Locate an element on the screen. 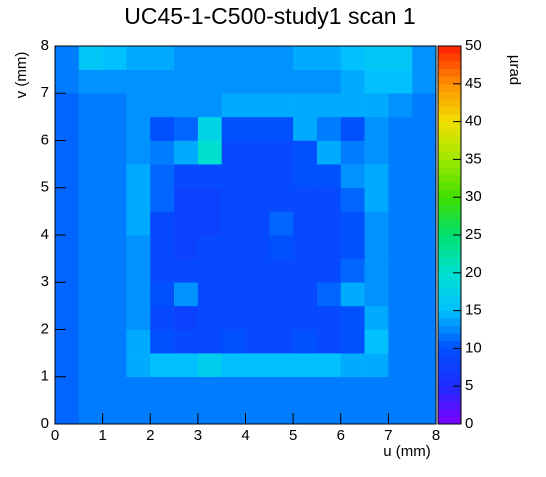 The height and width of the screenshot is (477, 546). colorbar-tick-label: 45 is located at coordinates (473, 83).